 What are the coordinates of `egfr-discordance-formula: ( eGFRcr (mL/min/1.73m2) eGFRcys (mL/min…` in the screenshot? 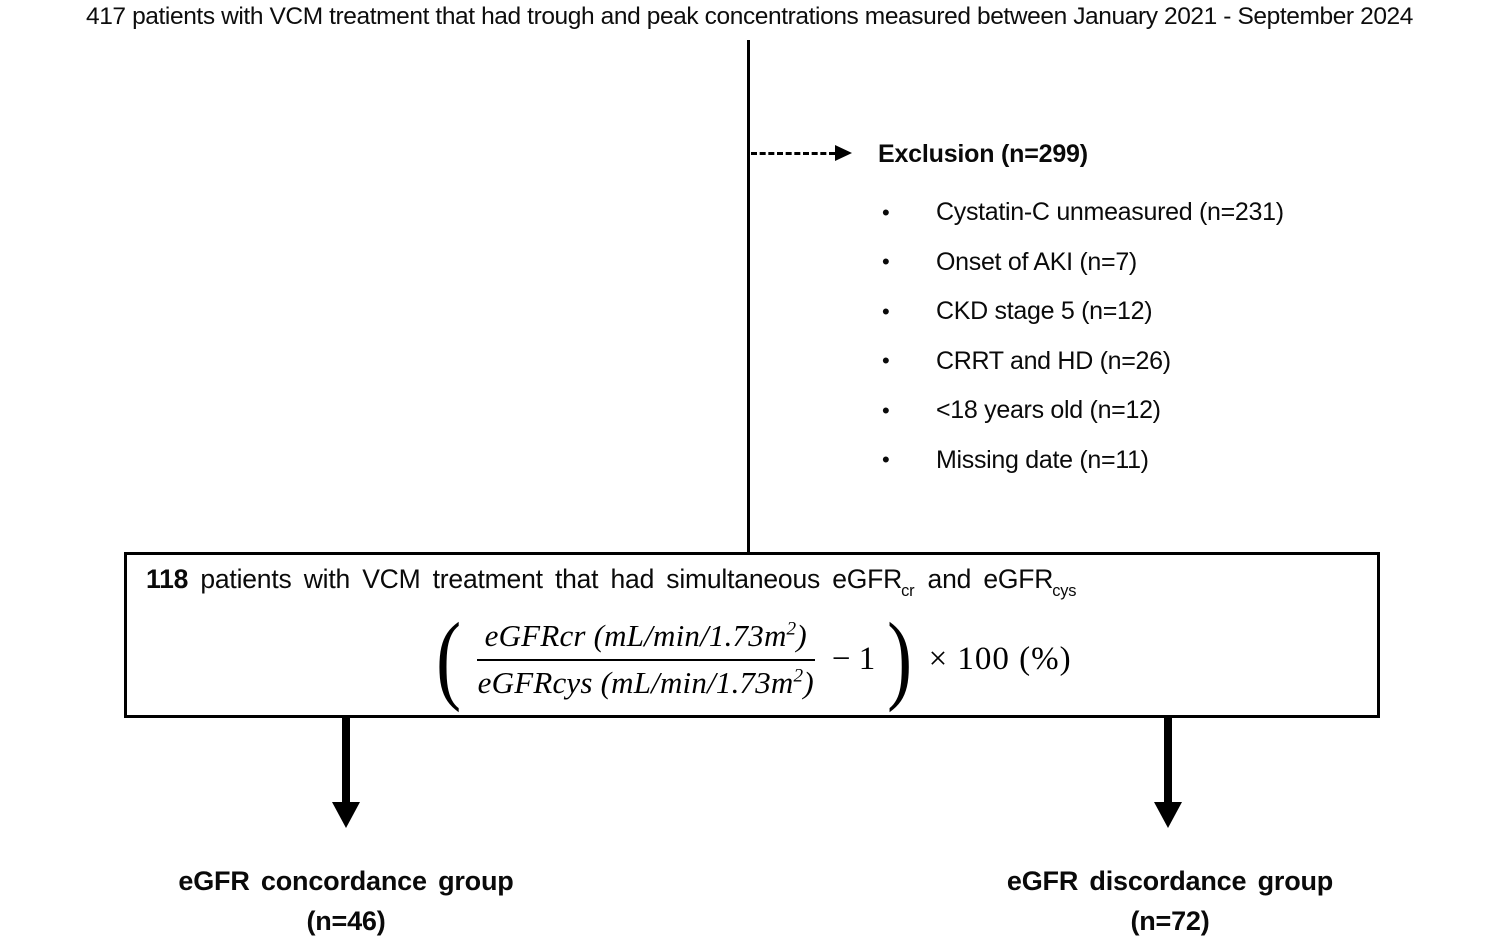 It's located at (752, 659).